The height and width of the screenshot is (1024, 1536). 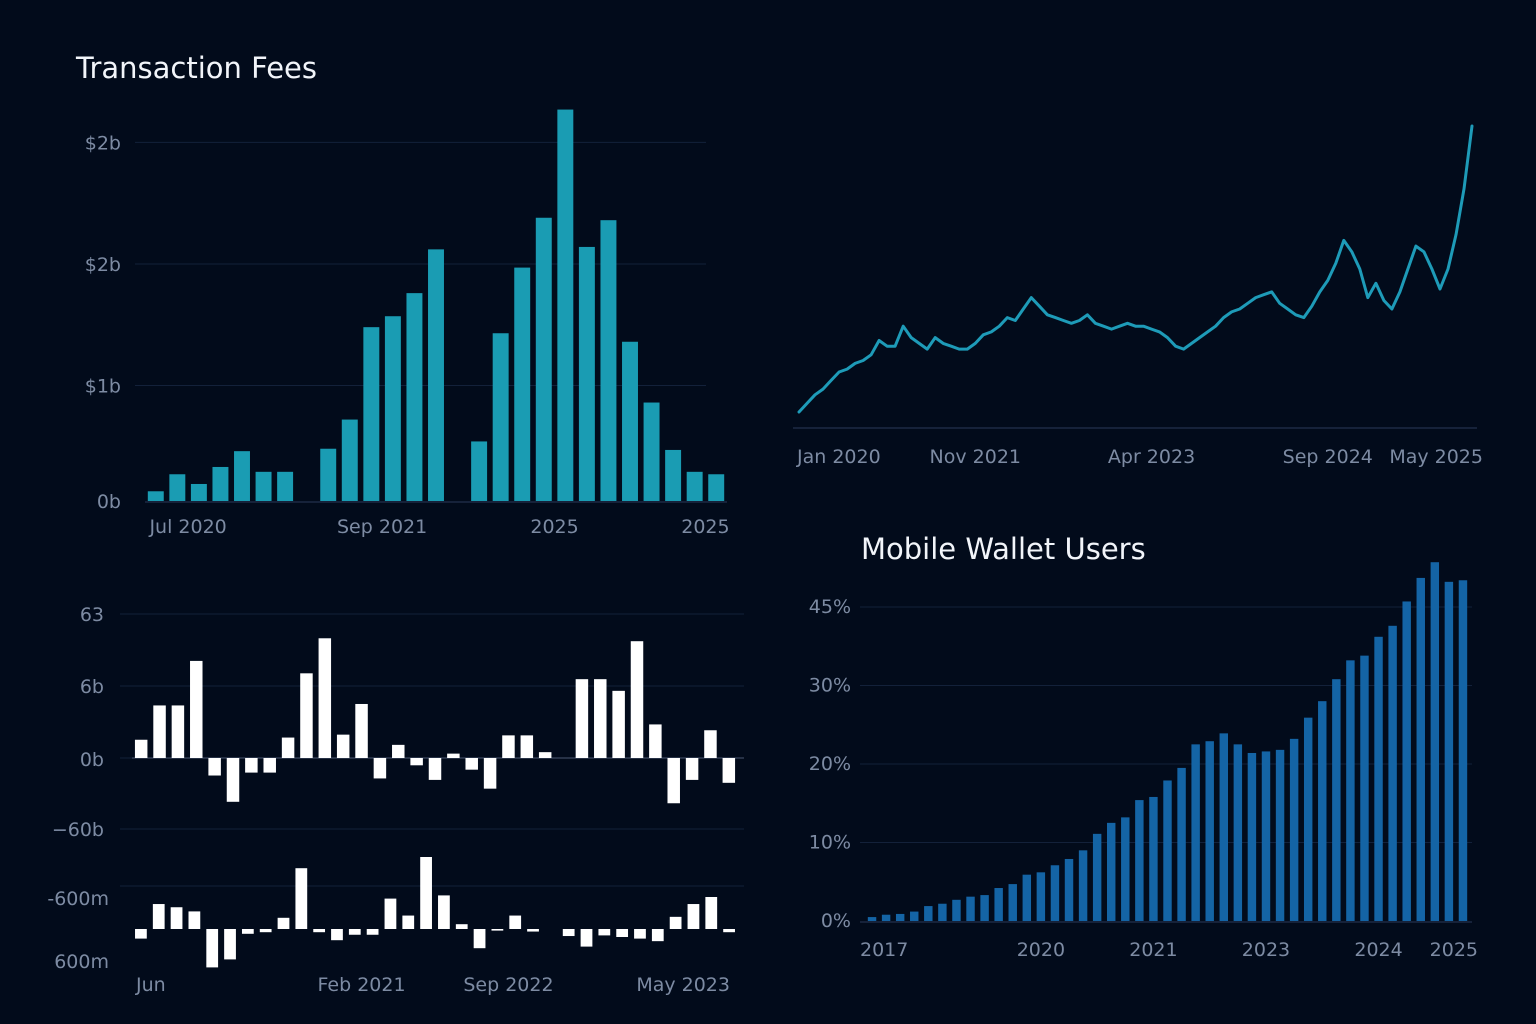 I want to click on y-tick-label: $1b, so click(x=103, y=387).